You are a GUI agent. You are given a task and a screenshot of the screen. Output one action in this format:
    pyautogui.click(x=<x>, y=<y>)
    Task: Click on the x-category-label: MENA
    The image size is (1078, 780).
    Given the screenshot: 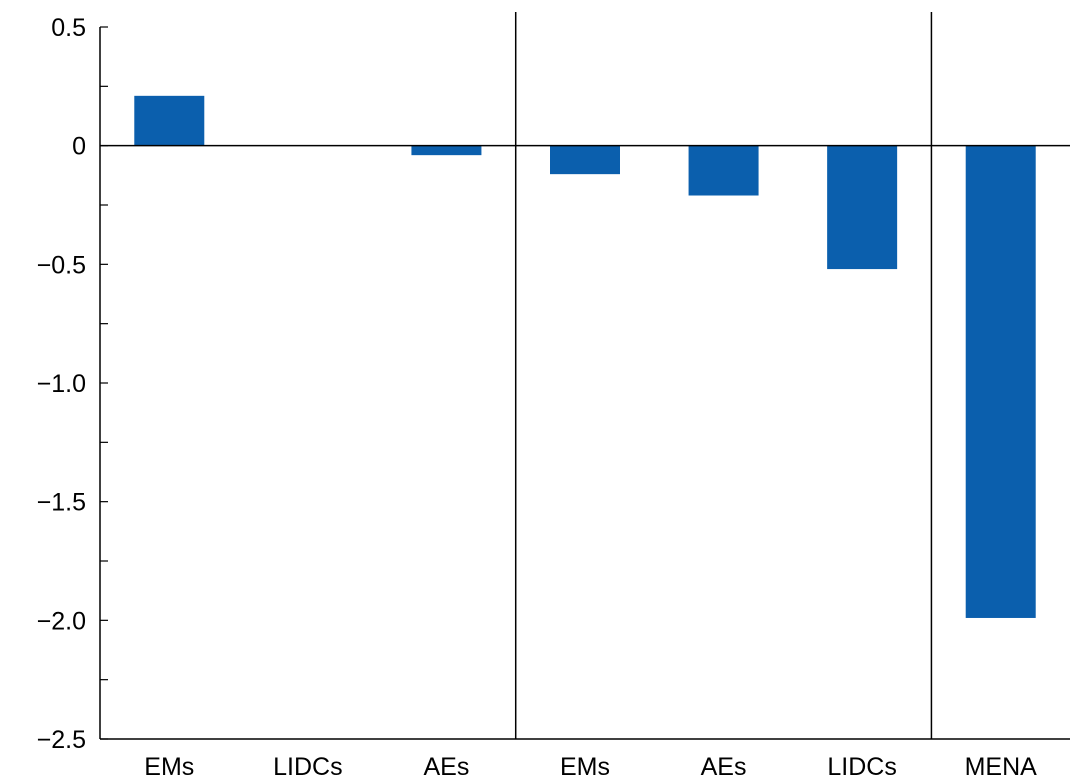 What is the action you would take?
    pyautogui.click(x=1001, y=766)
    